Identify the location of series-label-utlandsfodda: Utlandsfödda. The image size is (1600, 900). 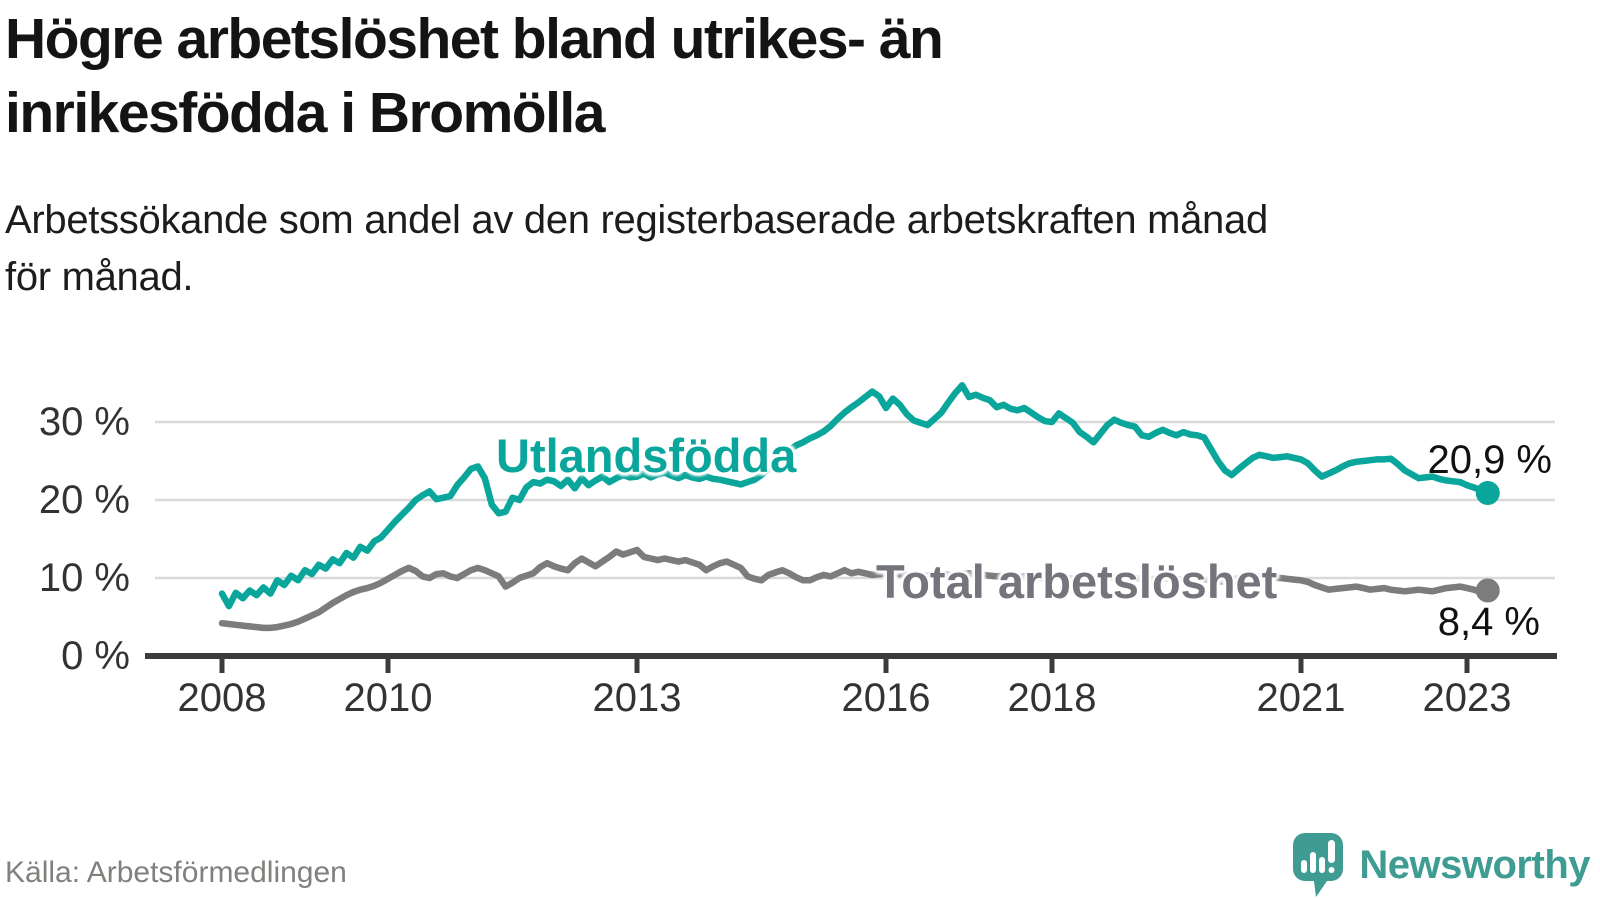
(646, 455).